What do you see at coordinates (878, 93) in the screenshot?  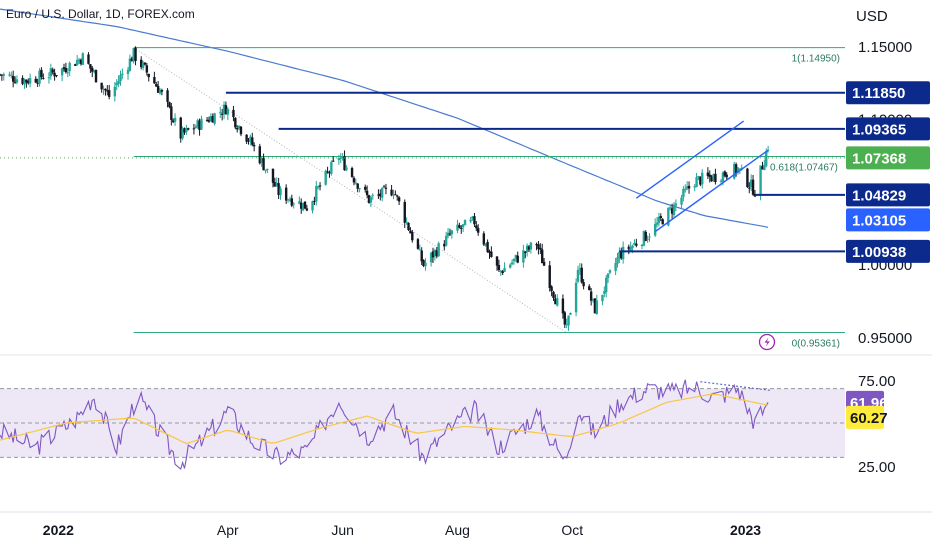 I see `price-tag-label: 1.11850` at bounding box center [878, 93].